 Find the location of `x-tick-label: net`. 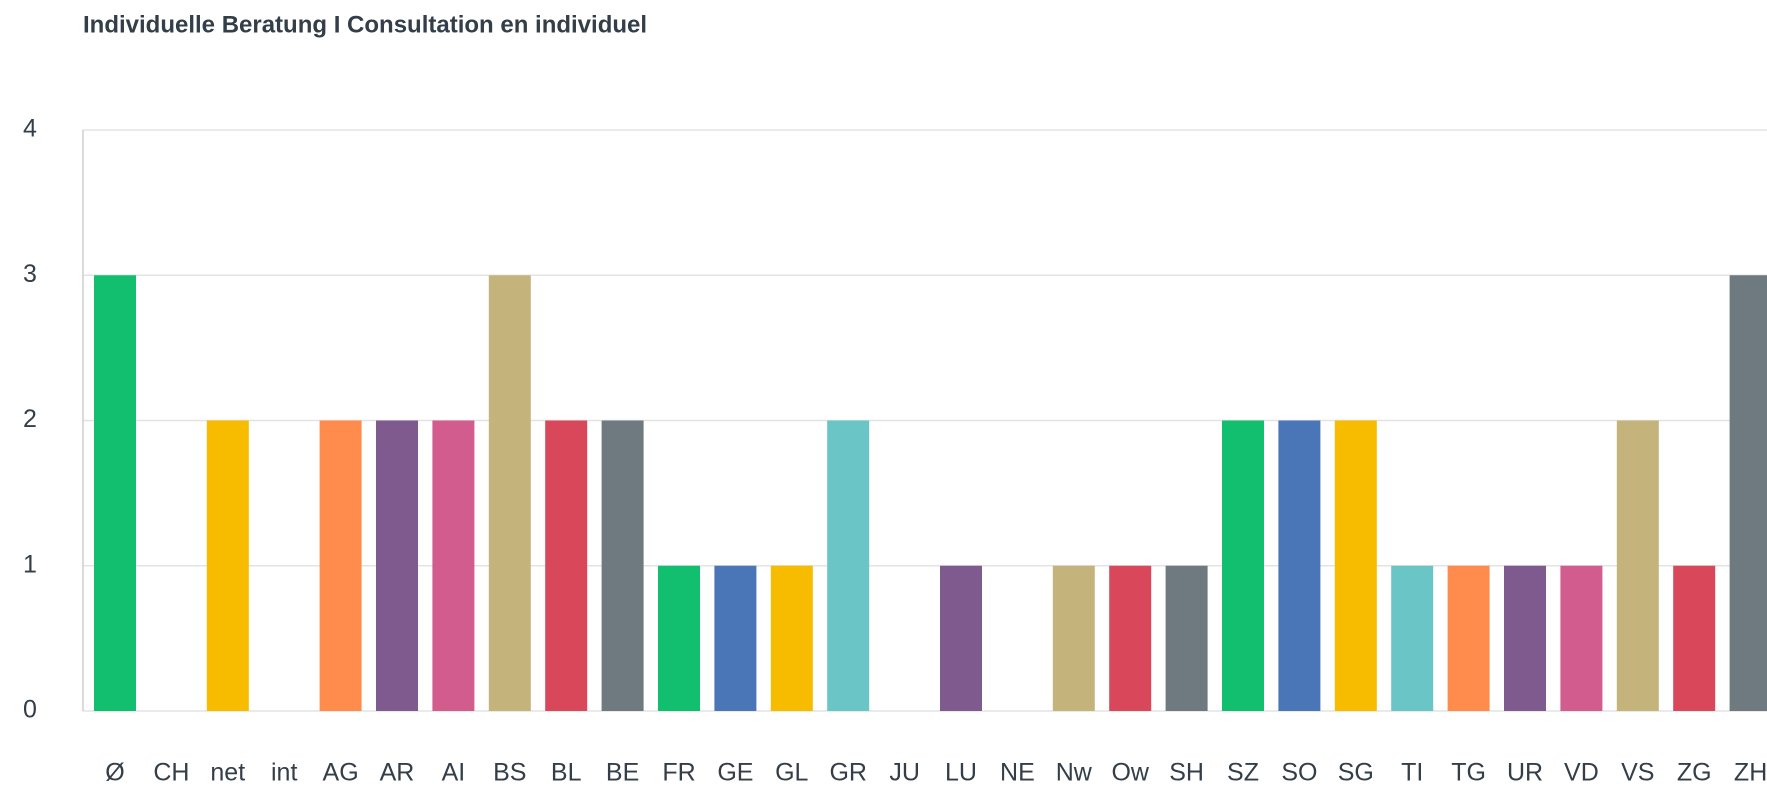

x-tick-label: net is located at coordinates (227, 773).